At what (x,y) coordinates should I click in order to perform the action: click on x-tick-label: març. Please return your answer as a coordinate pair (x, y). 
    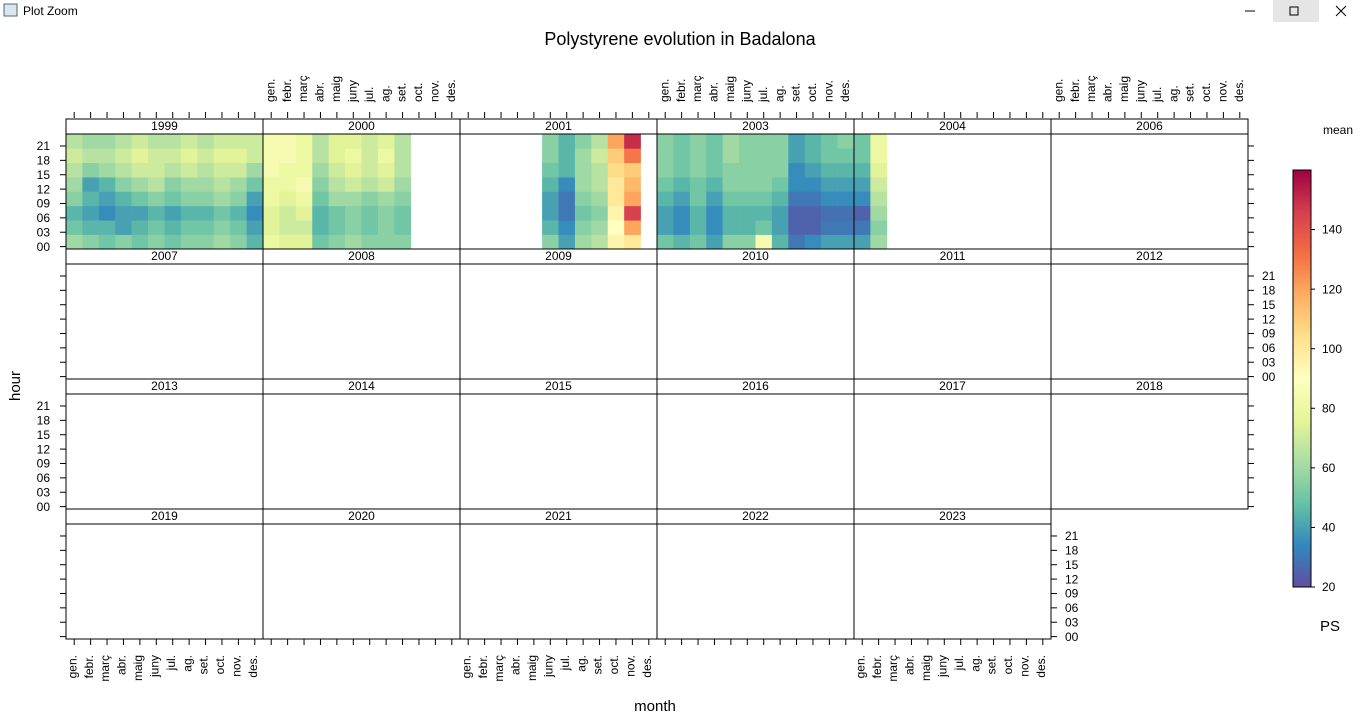
    Looking at the image, I should click on (697, 88).